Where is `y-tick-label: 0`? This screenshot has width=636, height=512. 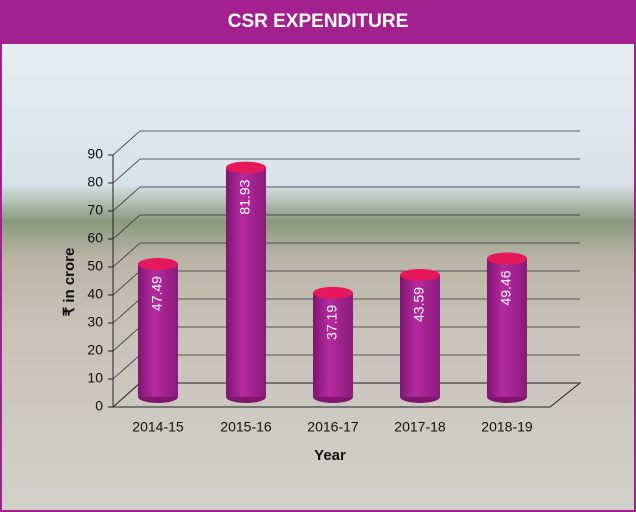 y-tick-label: 0 is located at coordinates (99, 406).